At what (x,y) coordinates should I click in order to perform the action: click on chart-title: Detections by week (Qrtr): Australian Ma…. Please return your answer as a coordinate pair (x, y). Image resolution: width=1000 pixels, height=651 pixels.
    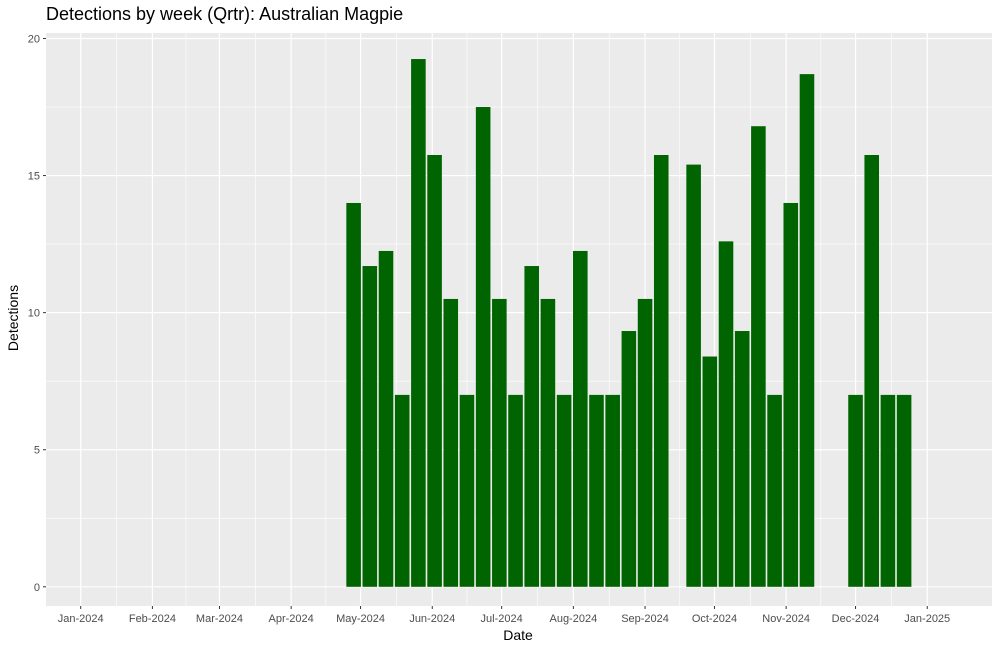
    Looking at the image, I should click on (224, 14).